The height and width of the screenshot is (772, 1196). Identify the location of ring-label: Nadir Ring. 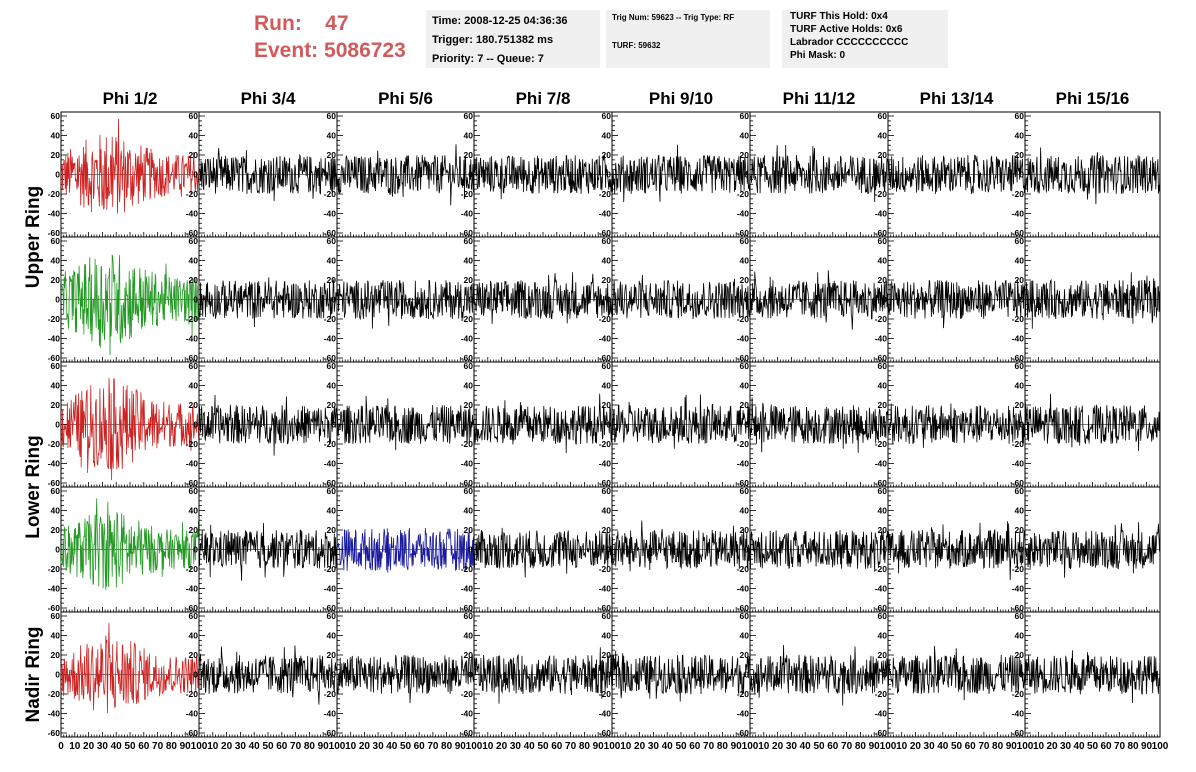
(33, 674).